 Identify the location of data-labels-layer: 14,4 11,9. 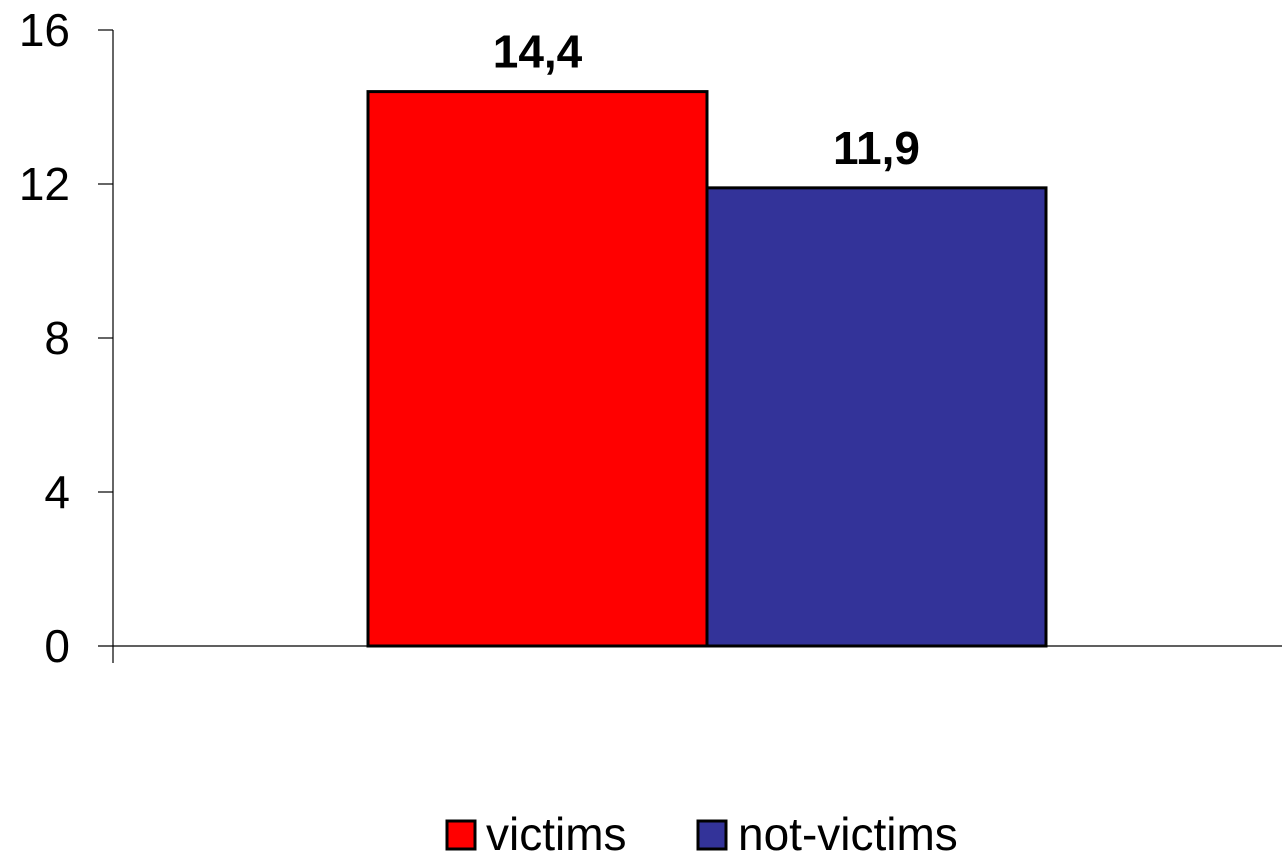
(706, 100).